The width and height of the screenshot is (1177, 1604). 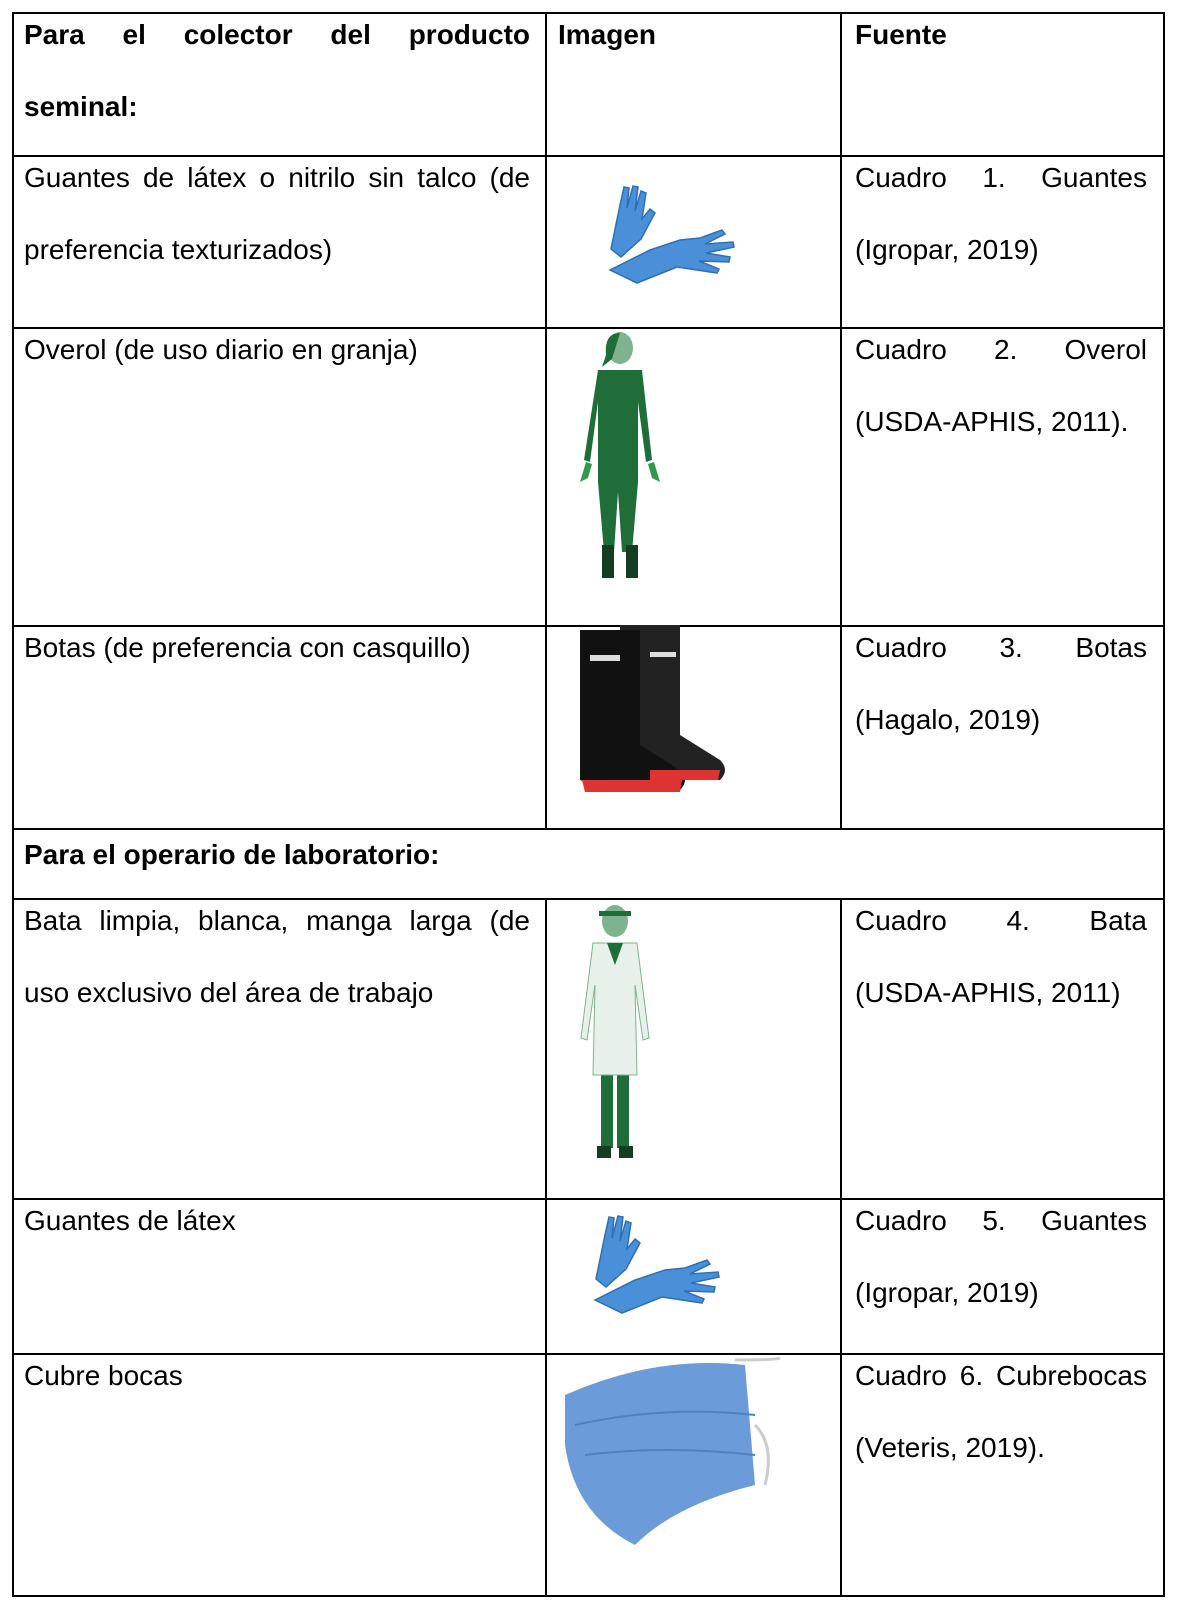 What do you see at coordinates (247, 647) in the screenshot?
I see `cell-text: Botas (de preferencia con casquillo)` at bounding box center [247, 647].